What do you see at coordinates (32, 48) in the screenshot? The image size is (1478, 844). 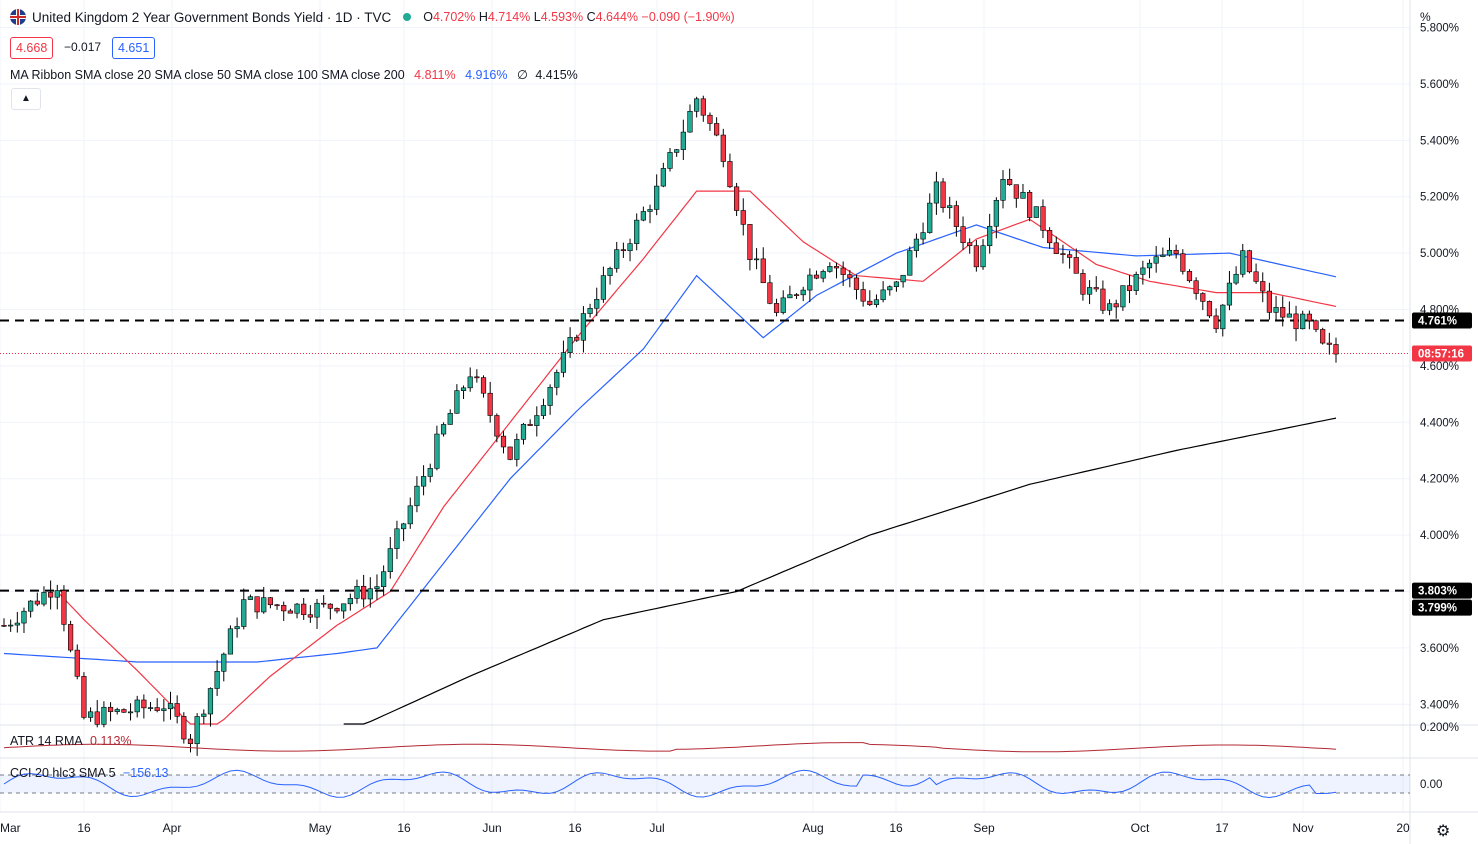 I see `bid-price: 4.668` at bounding box center [32, 48].